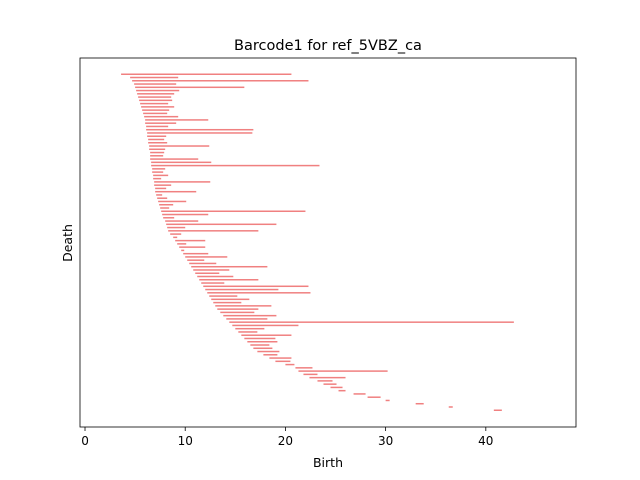  What do you see at coordinates (485, 441) in the screenshot?
I see `x-tick-label: 40` at bounding box center [485, 441].